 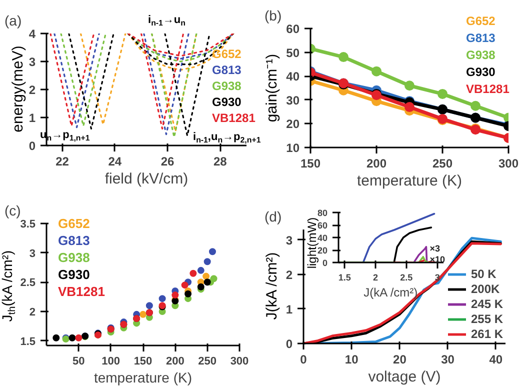 What do you see at coordinates (448, 359) in the screenshot?
I see `x-tick-label: 30` at bounding box center [448, 359].